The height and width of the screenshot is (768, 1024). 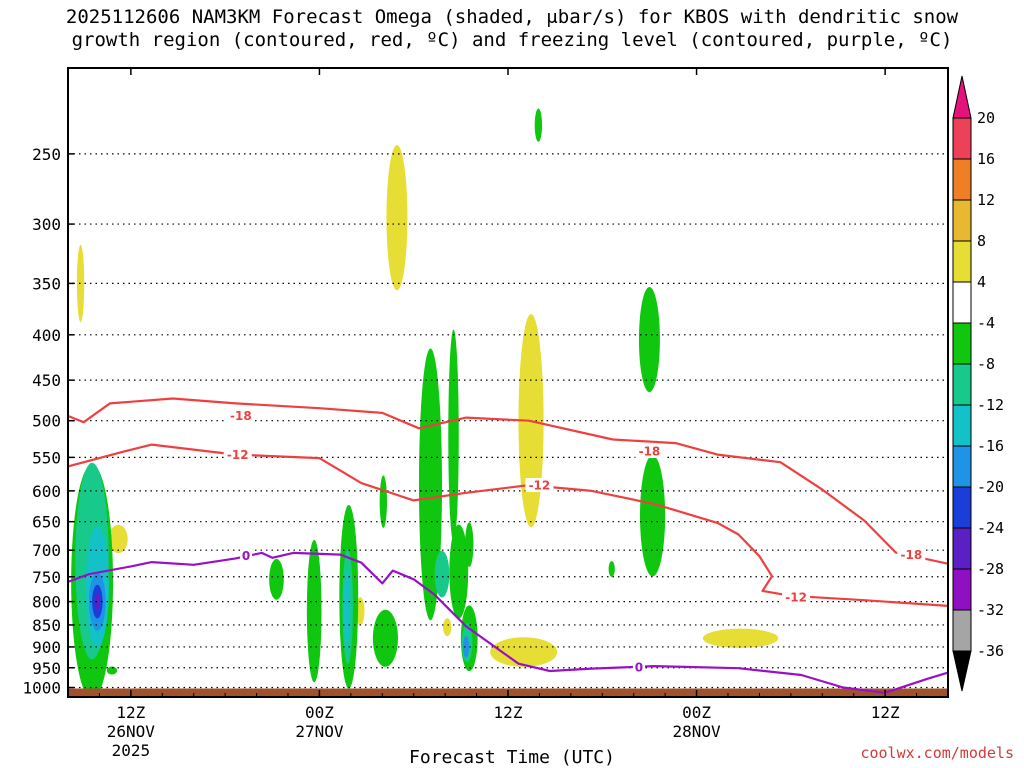 What do you see at coordinates (46, 625) in the screenshot?
I see `y-tick-label-850: 850` at bounding box center [46, 625].